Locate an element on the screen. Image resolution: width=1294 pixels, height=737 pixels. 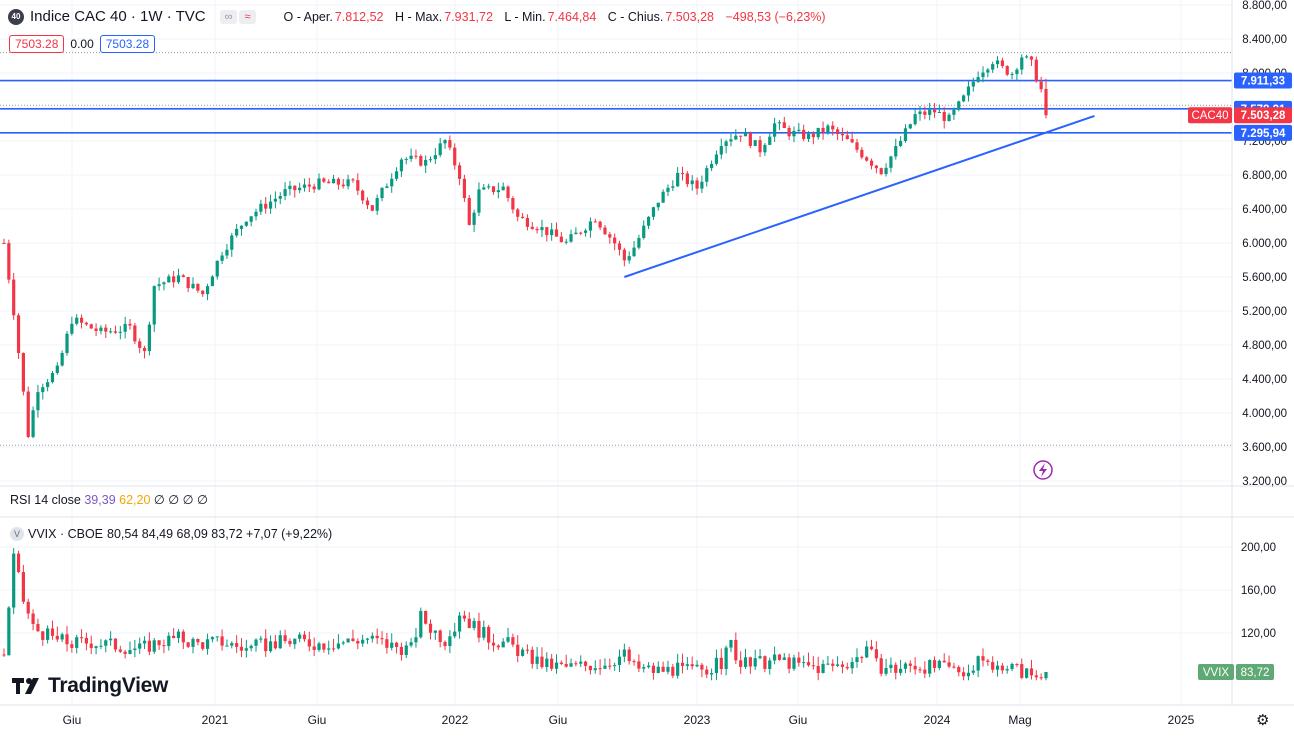
ask-button: 7503.28 is located at coordinates (127, 44).